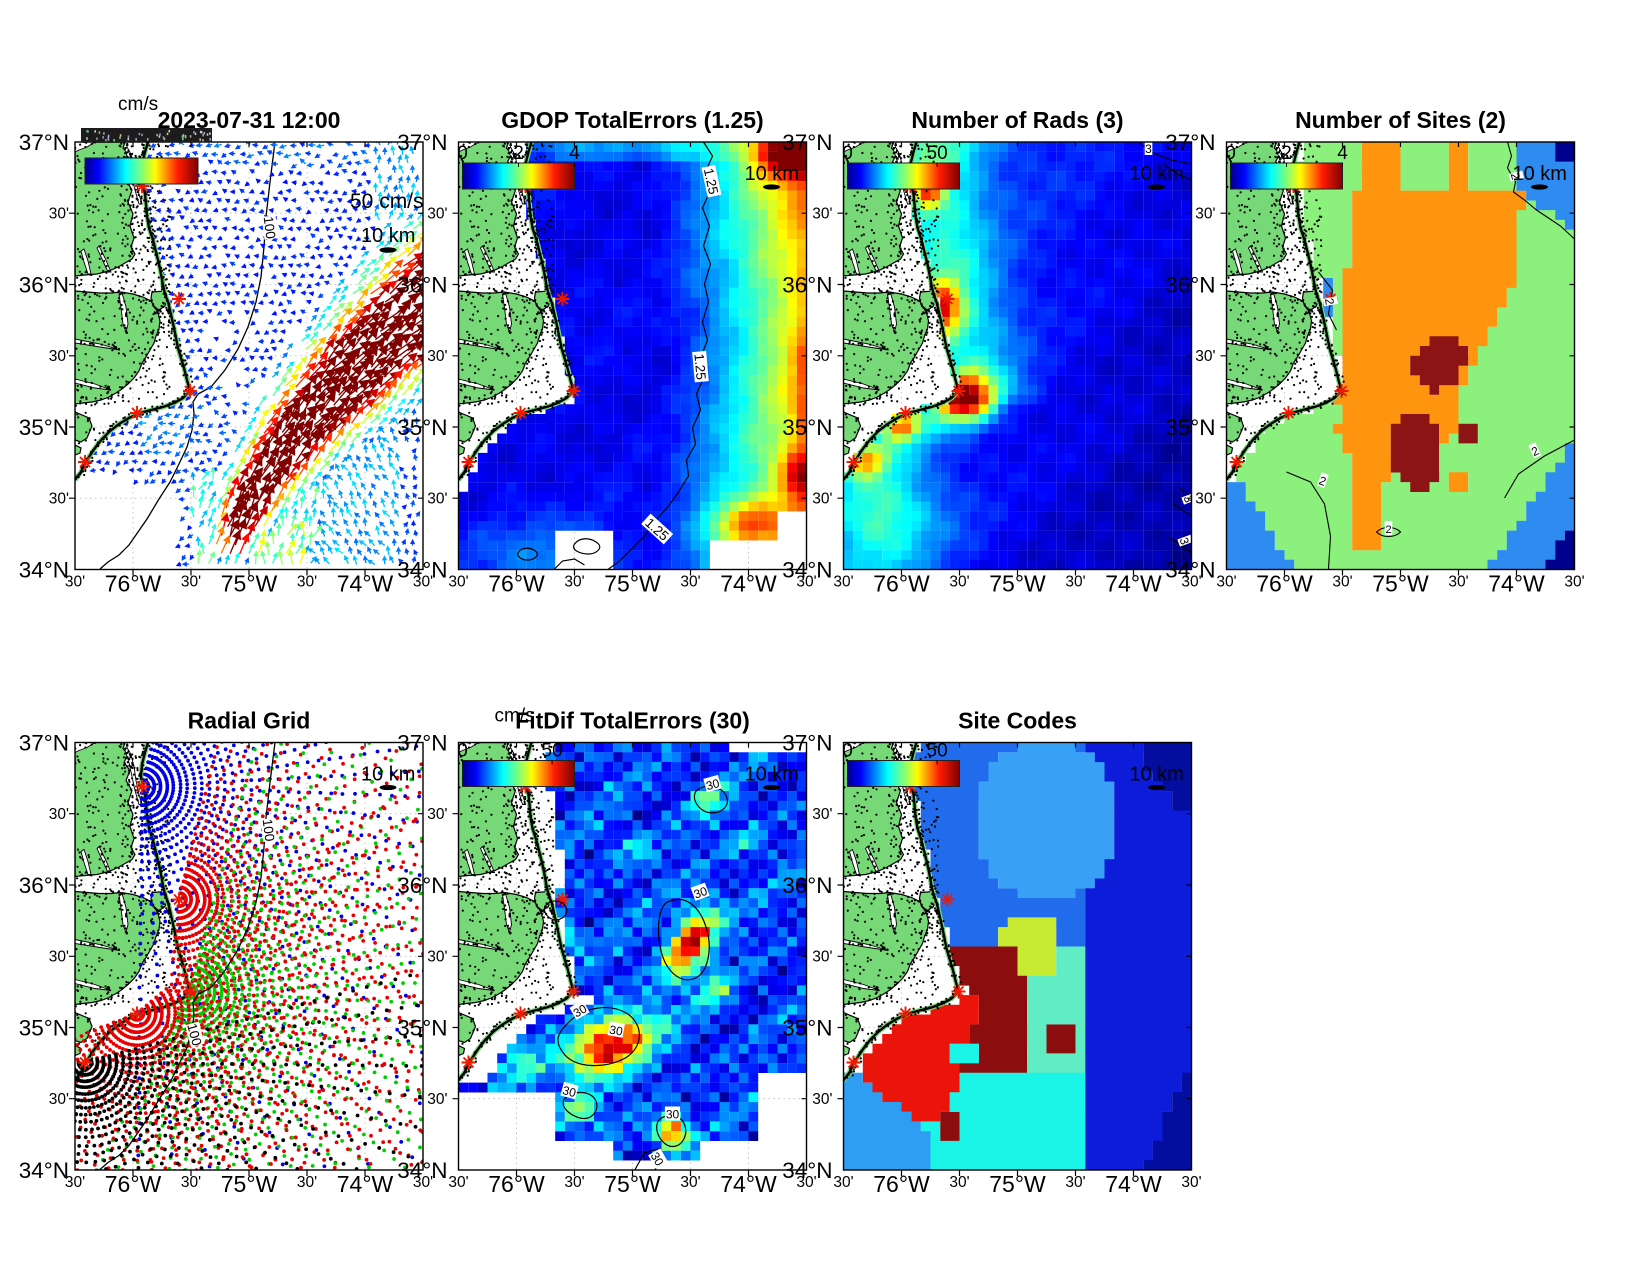 This screenshot has width=1650, height=1275. I want to click on svg-text: GDOP TotalErrors (1.25), so click(632, 120).